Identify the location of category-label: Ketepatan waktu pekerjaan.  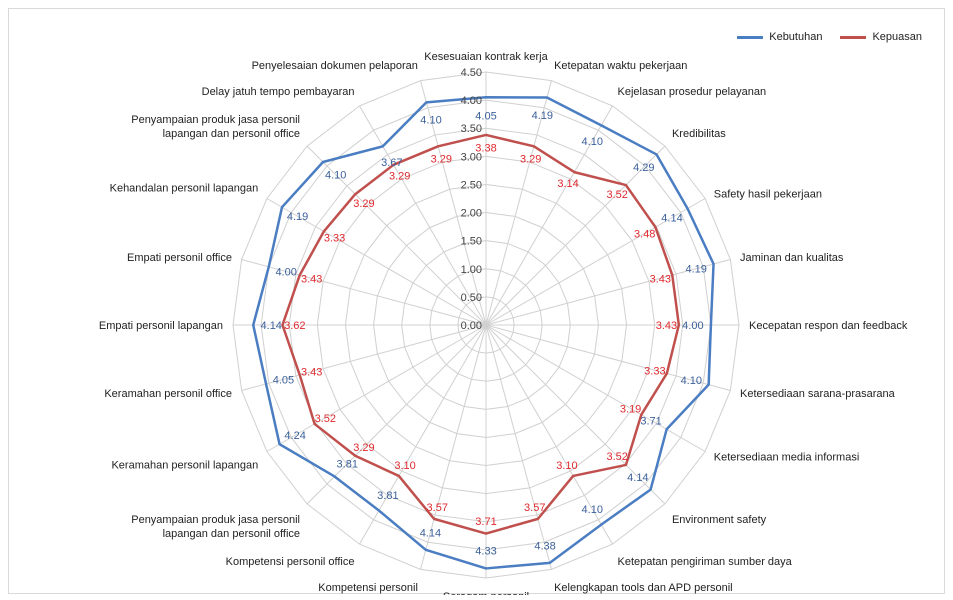
(620, 66).